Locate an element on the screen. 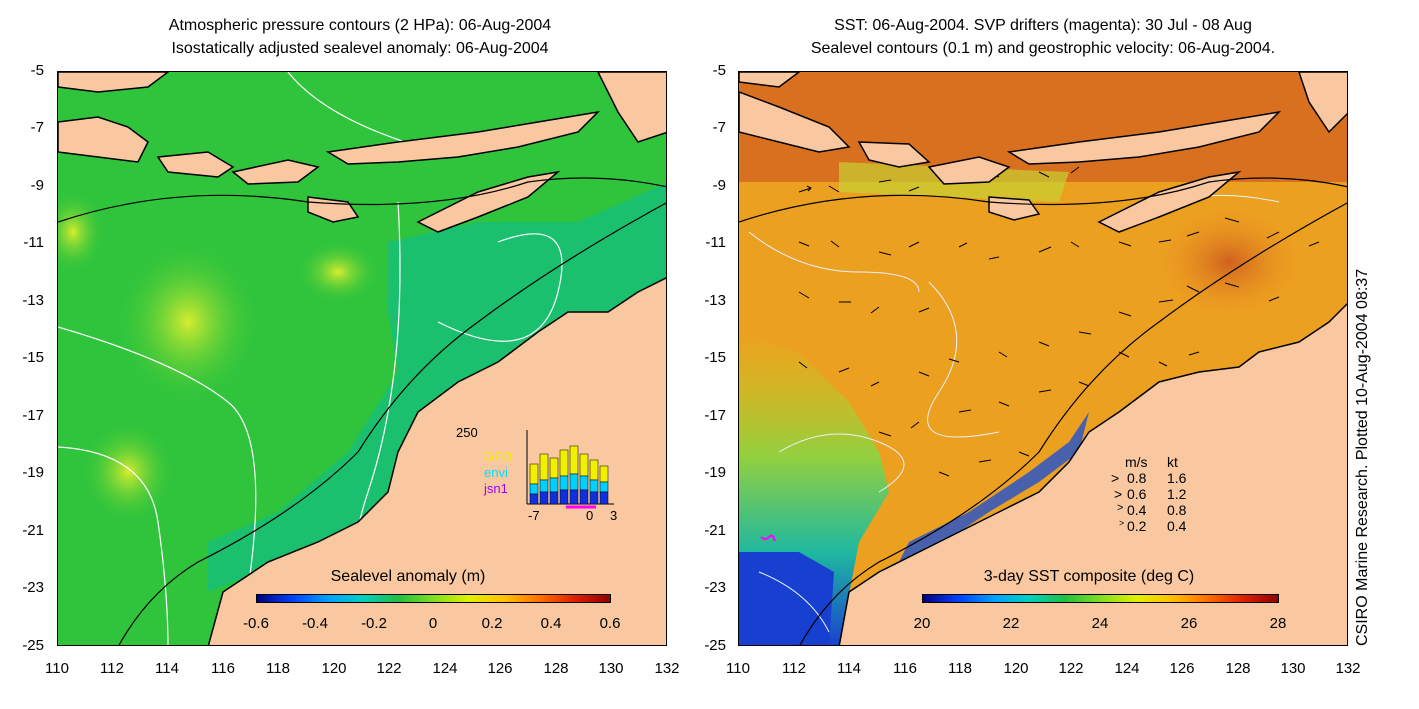 The image size is (1419, 709). left-xtick: 130 is located at coordinates (611, 668).